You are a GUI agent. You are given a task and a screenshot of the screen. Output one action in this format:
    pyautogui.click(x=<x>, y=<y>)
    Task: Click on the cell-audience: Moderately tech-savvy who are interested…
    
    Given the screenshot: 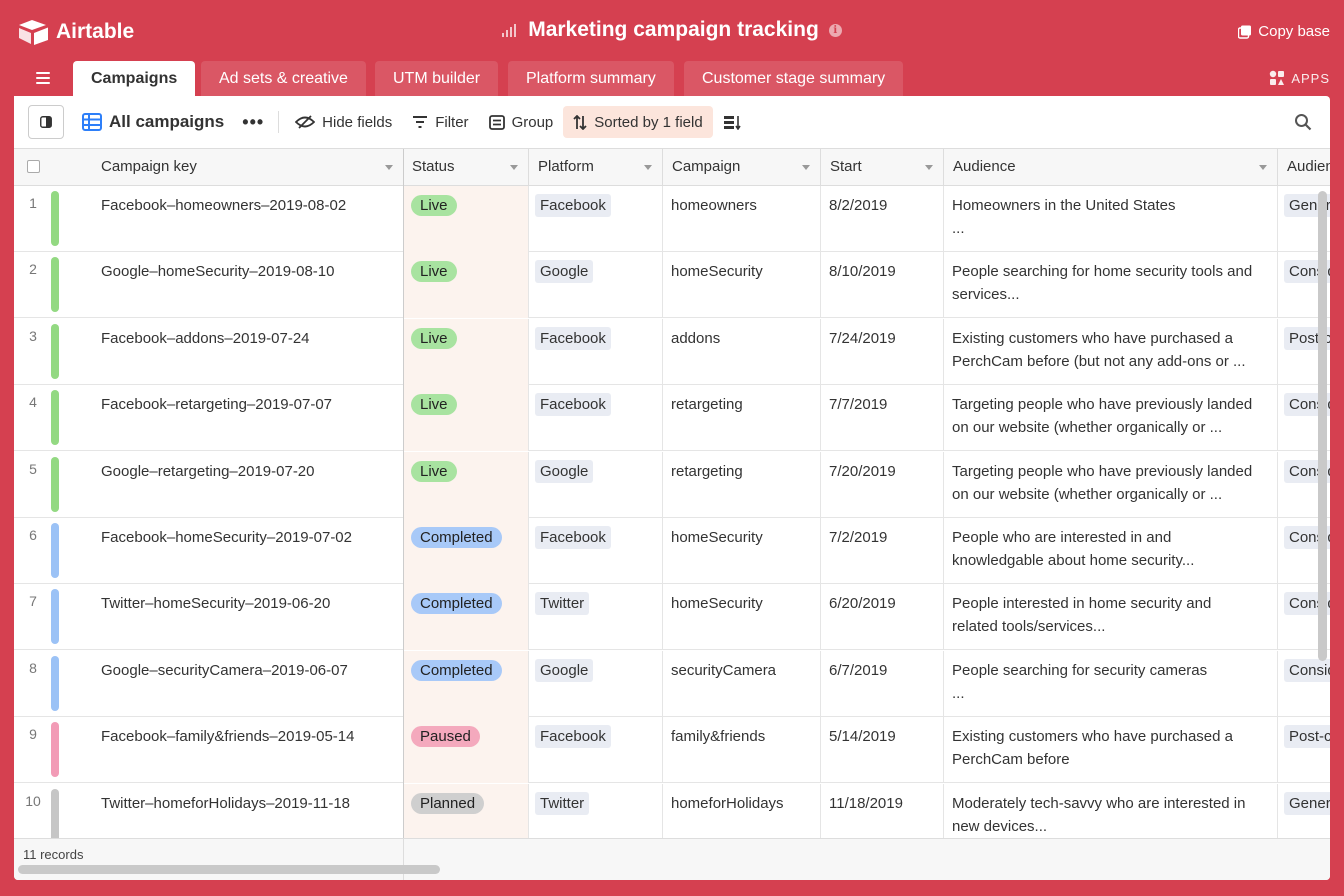 What is the action you would take?
    pyautogui.click(x=1111, y=811)
    